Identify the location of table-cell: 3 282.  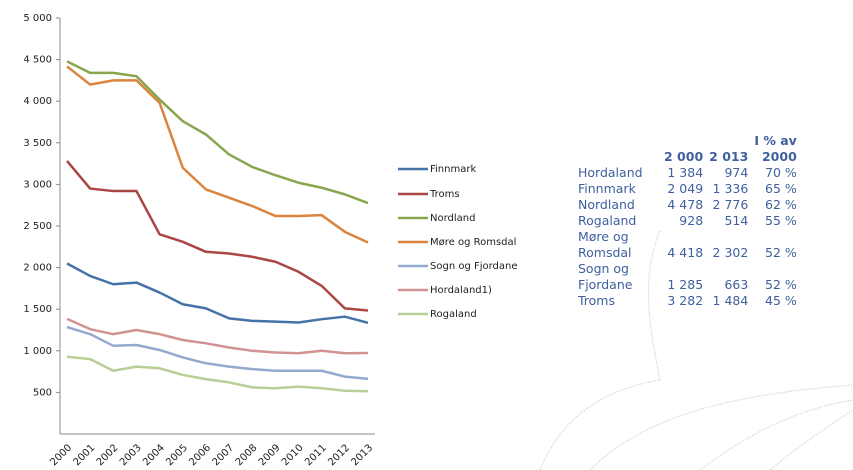
(685, 300).